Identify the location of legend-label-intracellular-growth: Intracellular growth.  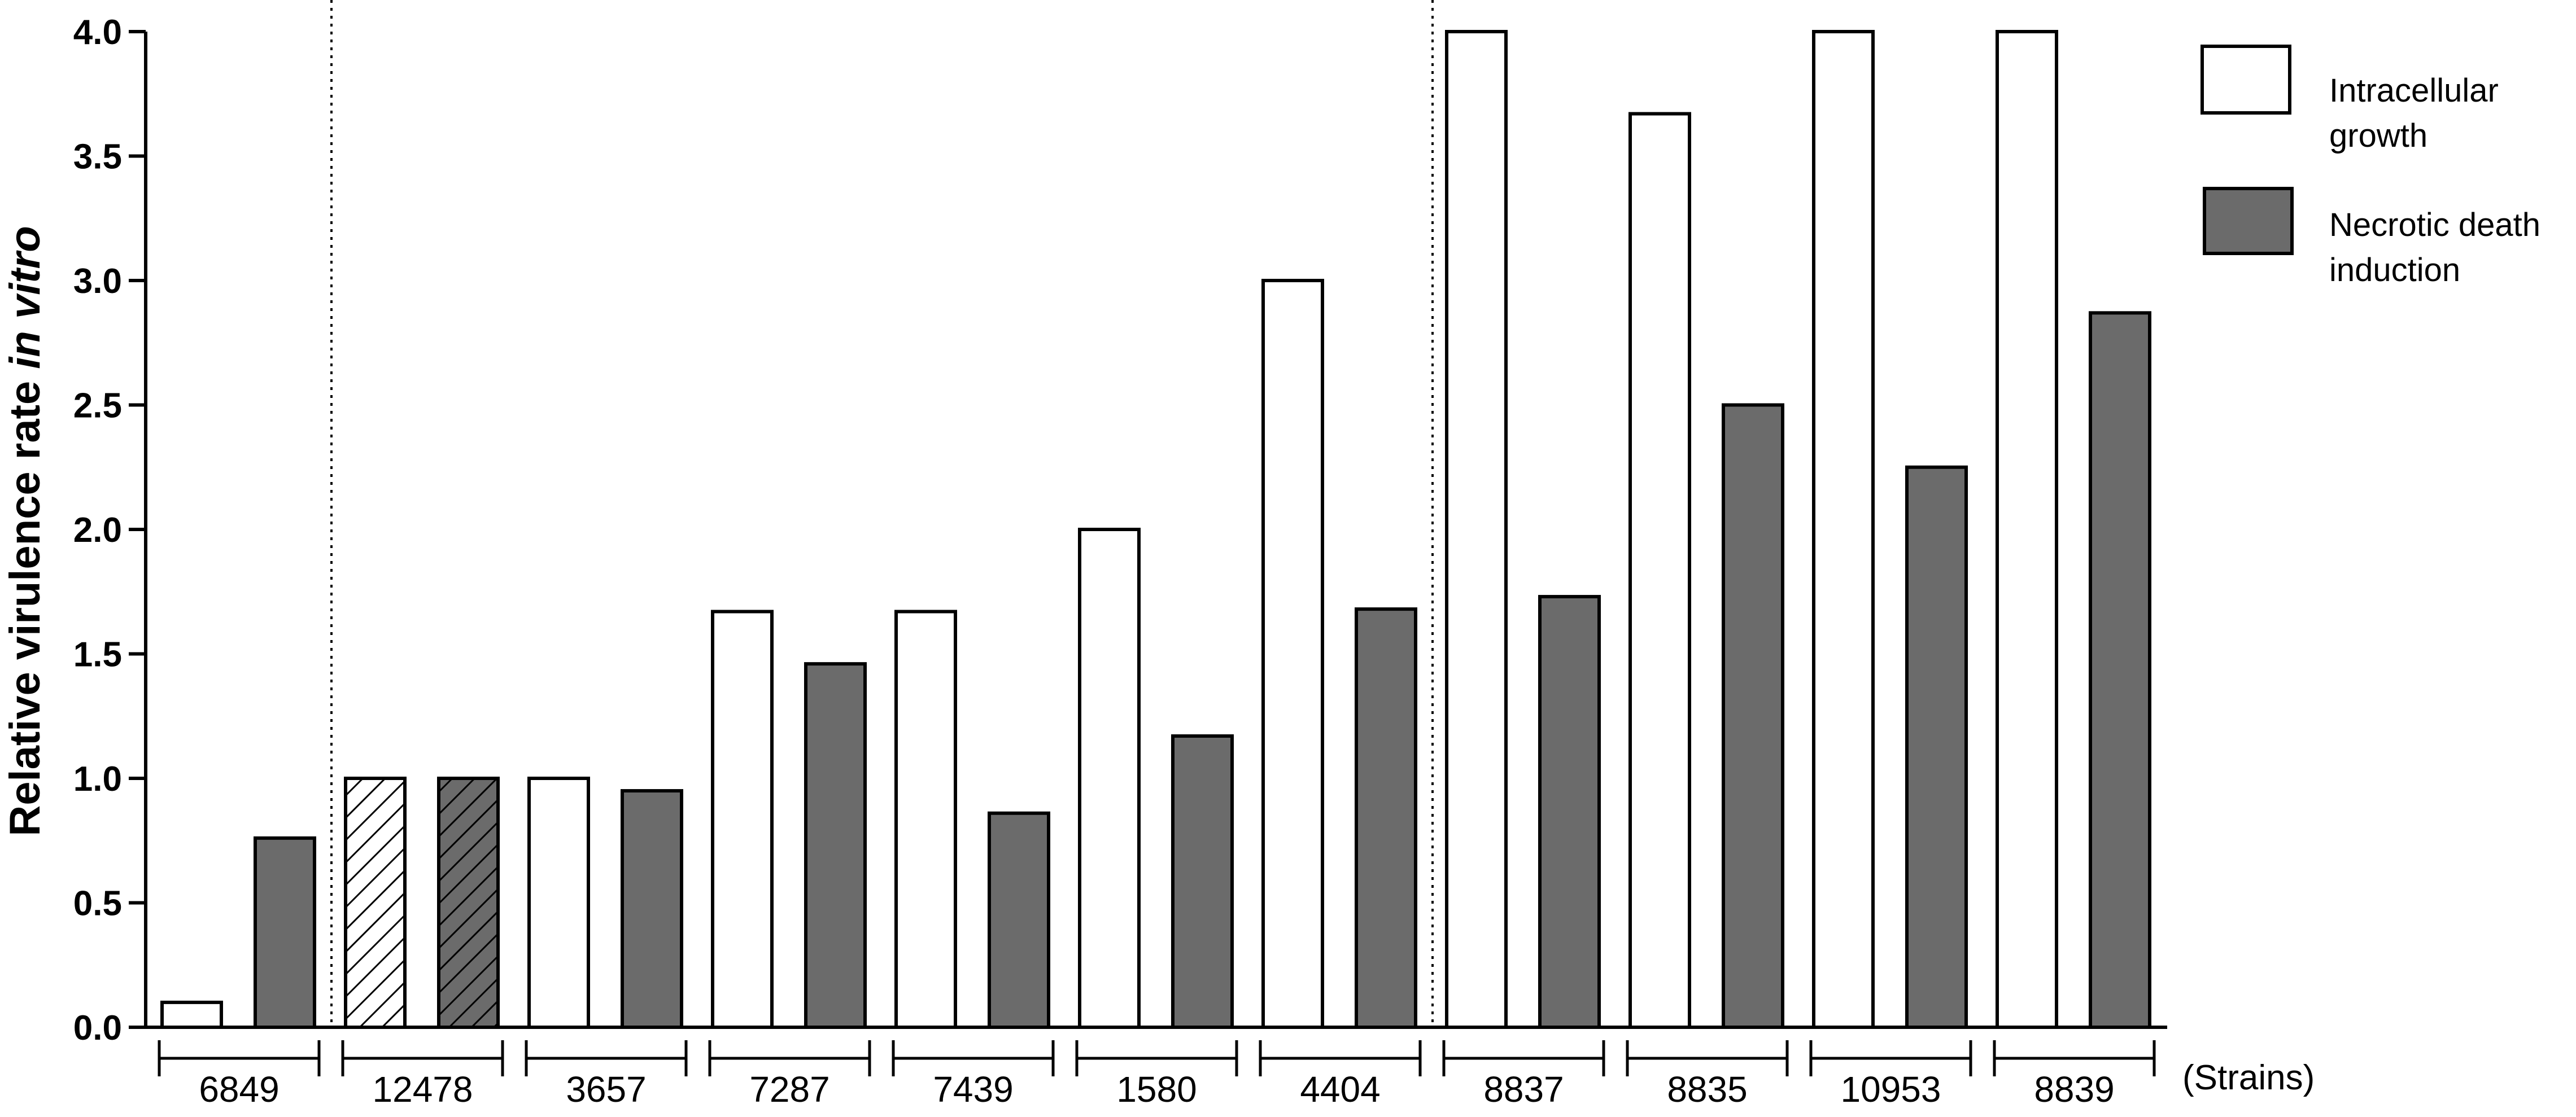
(2419, 113).